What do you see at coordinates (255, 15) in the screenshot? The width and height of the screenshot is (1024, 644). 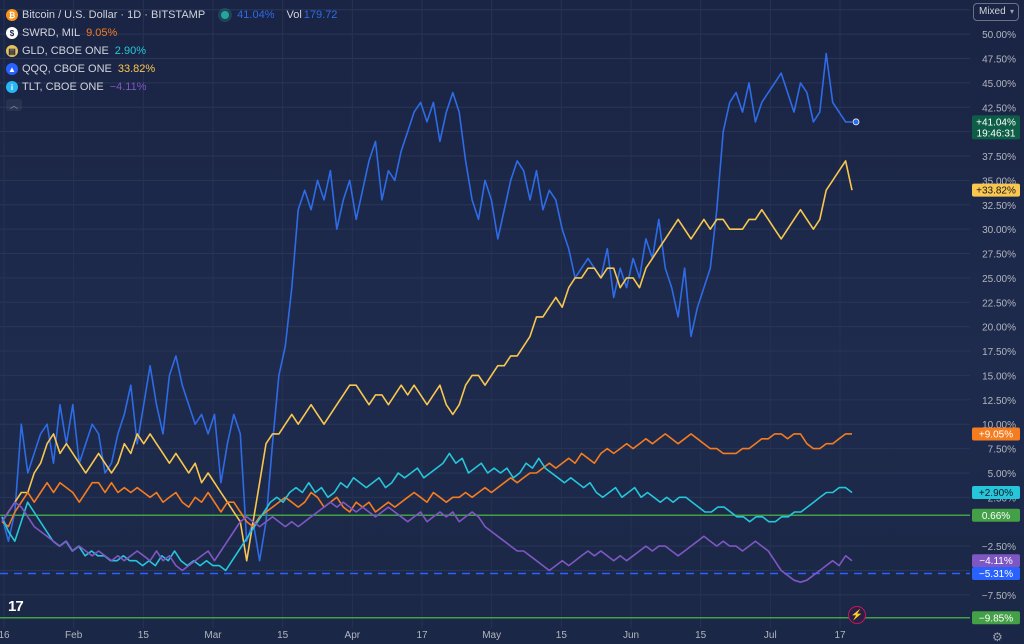 I see `legend-main-change: 41.04%` at bounding box center [255, 15].